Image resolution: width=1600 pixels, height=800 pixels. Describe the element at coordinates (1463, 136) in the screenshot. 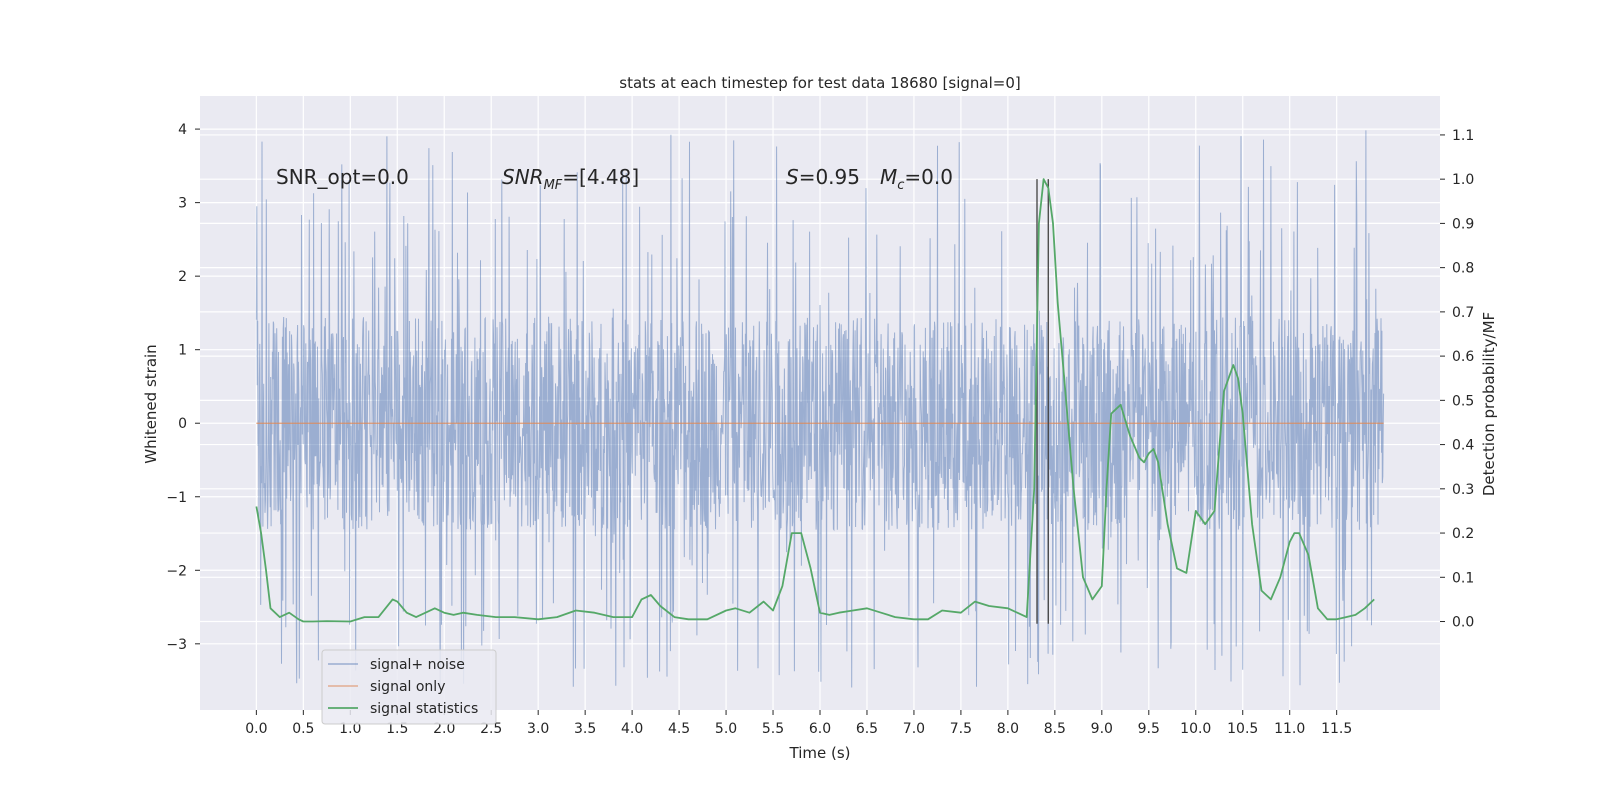

I see `y-right-tick-label: 1.1` at that location.